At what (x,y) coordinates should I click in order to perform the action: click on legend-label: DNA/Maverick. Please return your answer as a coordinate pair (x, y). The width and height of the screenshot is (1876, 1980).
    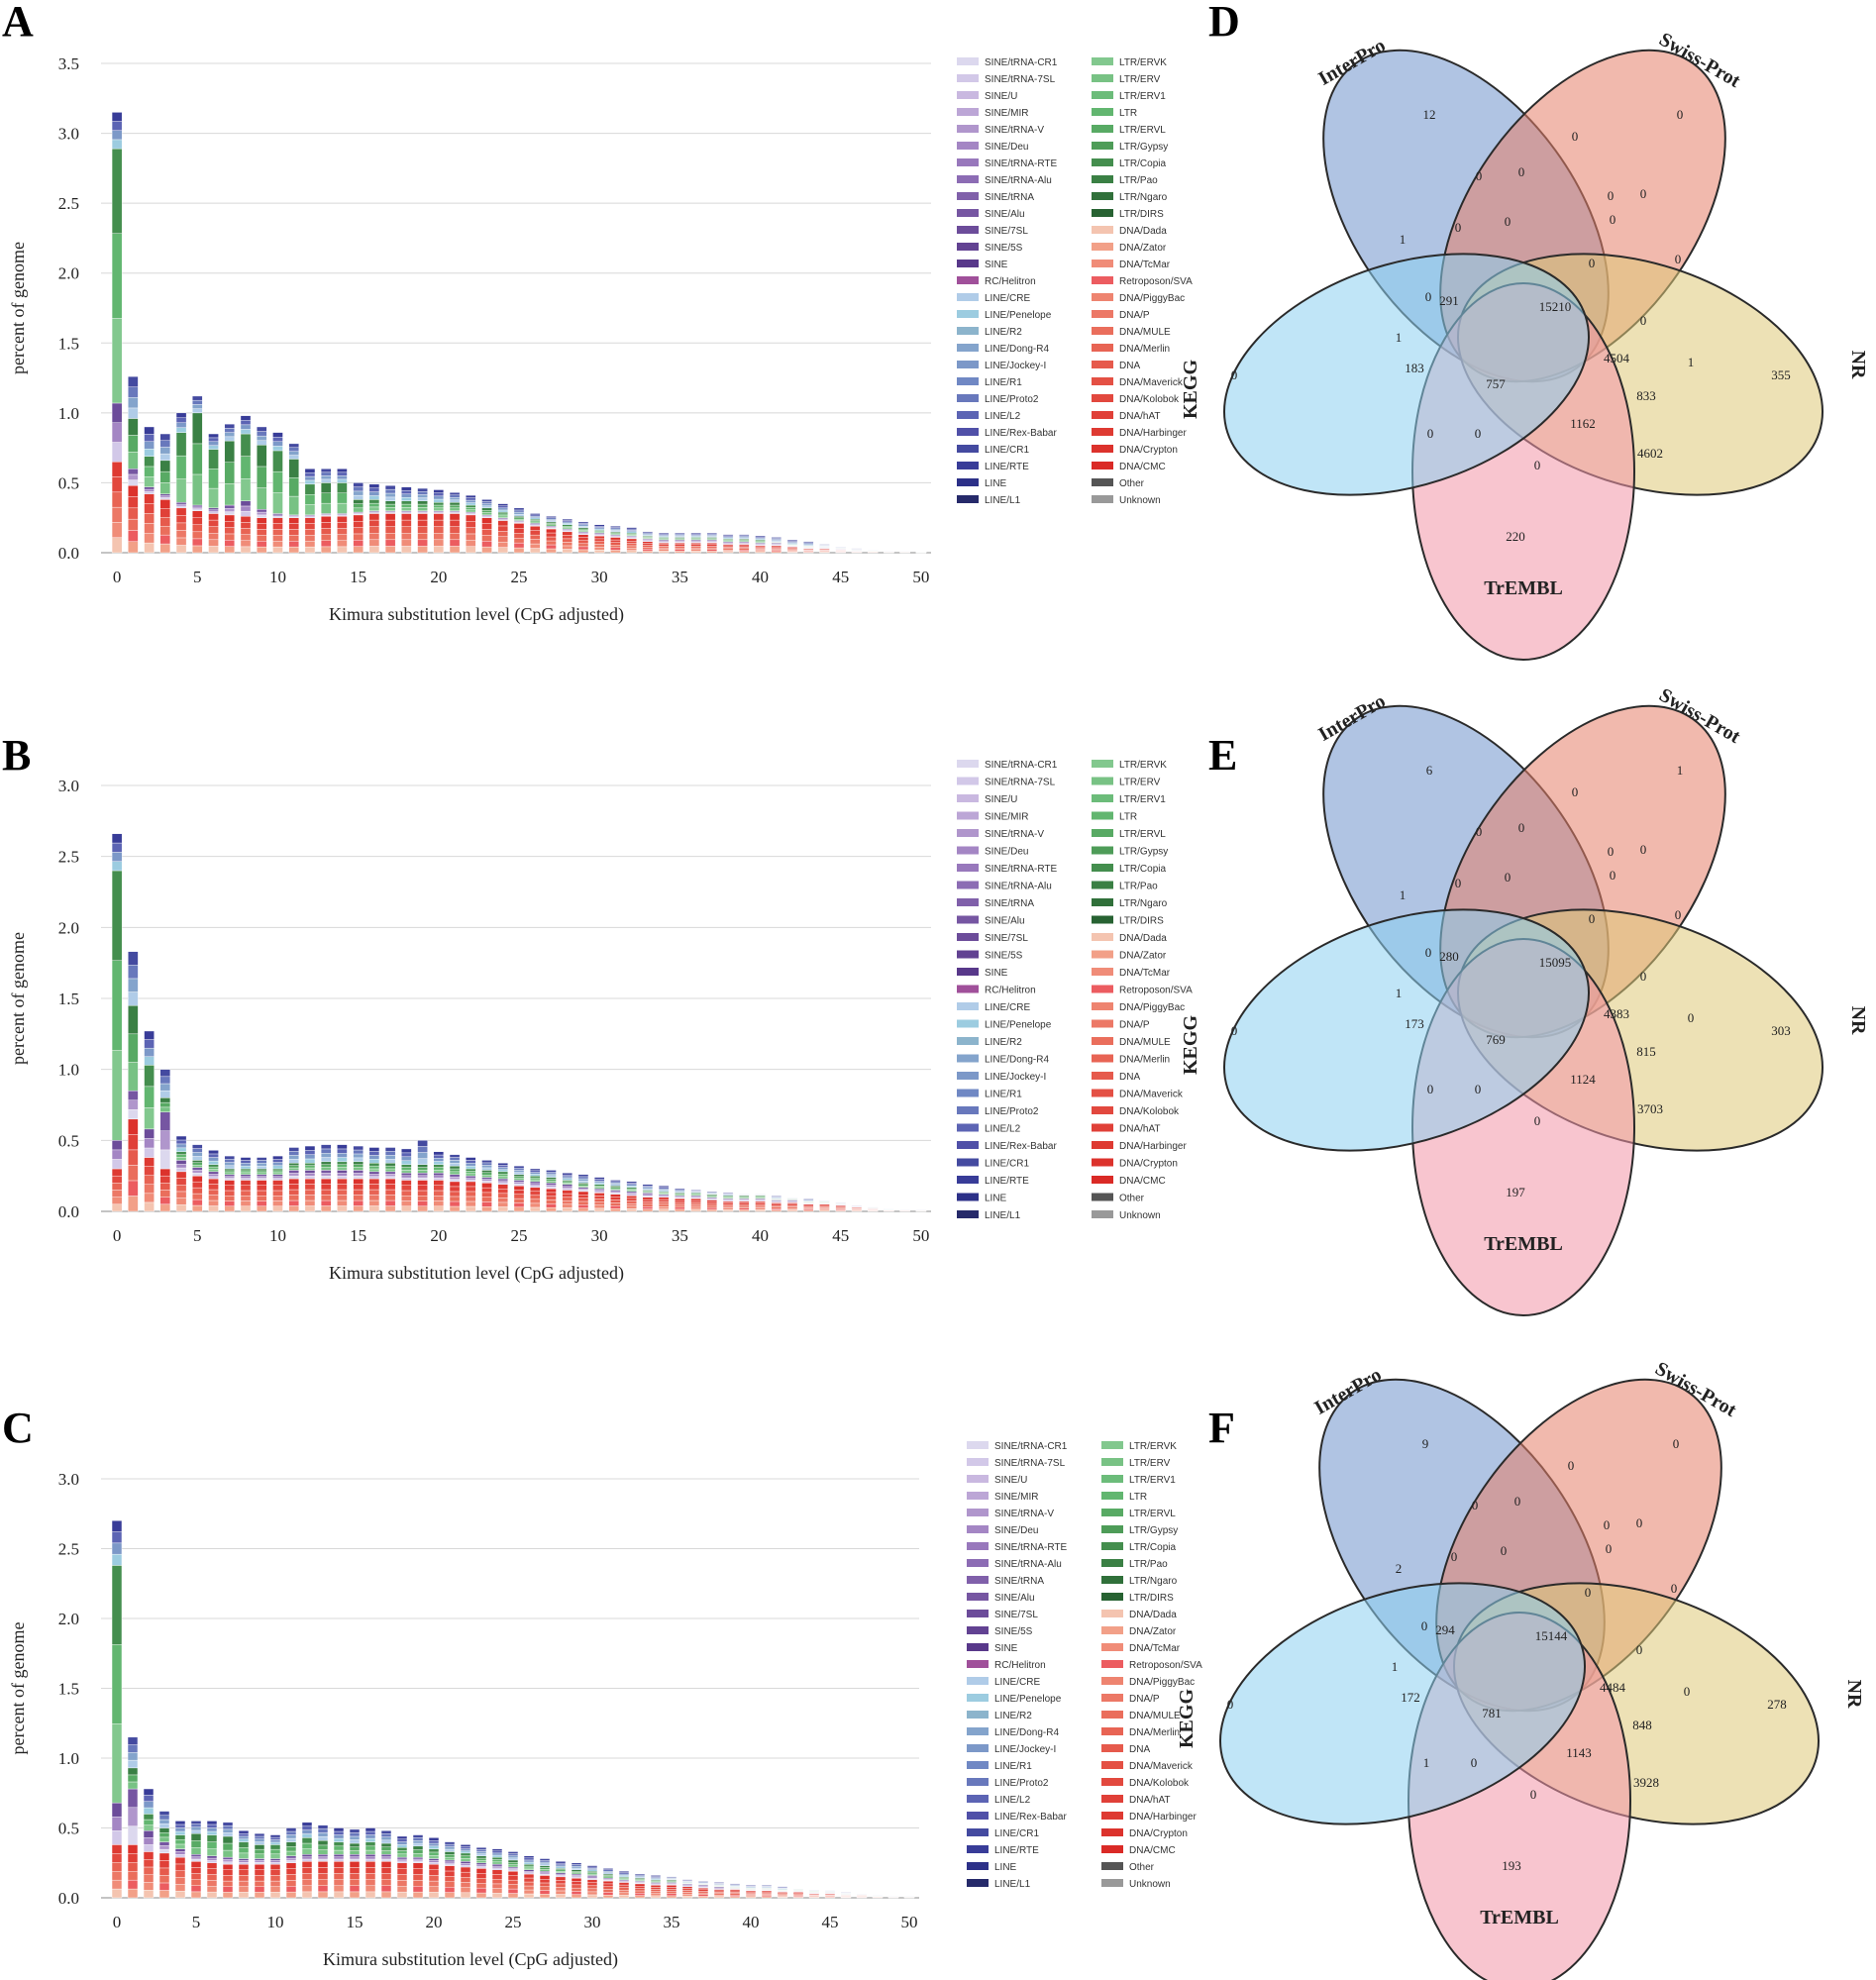
    Looking at the image, I should click on (1152, 382).